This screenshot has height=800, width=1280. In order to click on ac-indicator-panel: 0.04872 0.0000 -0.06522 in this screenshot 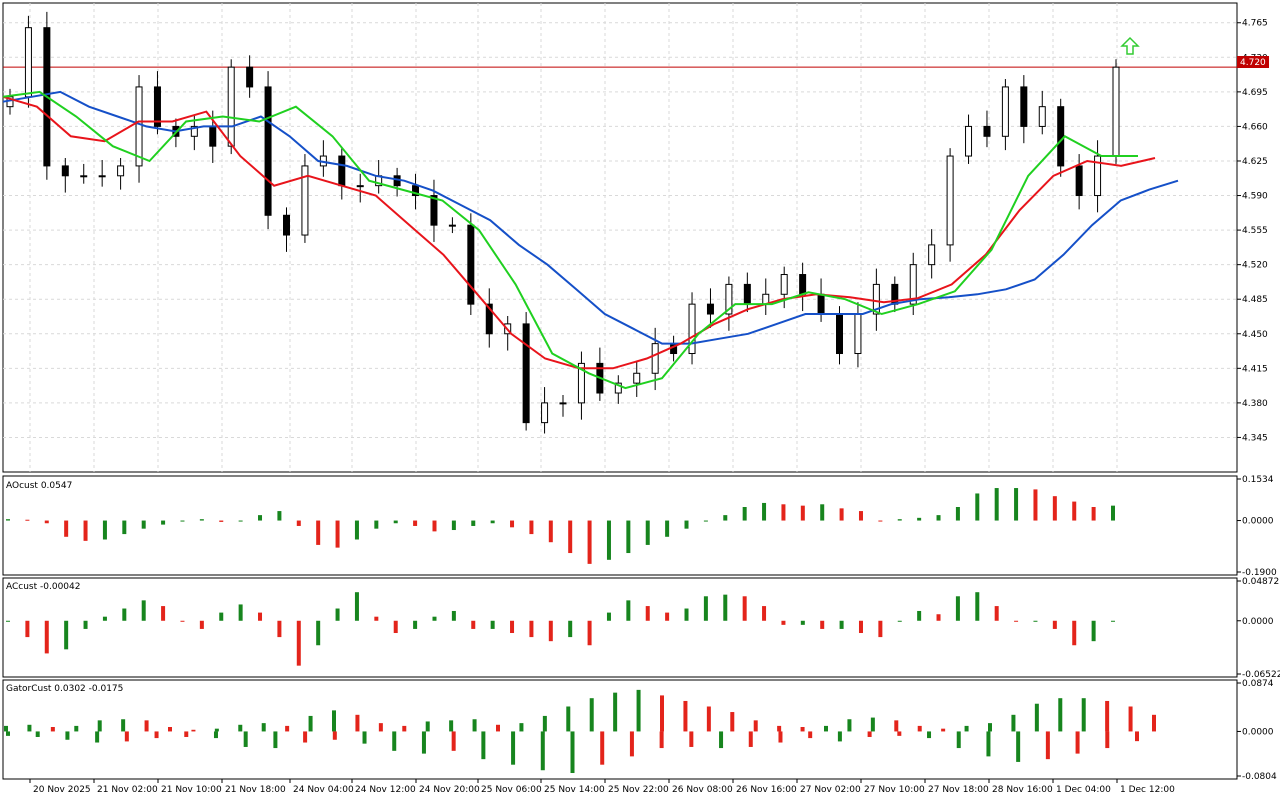, I will do `click(641, 628)`.